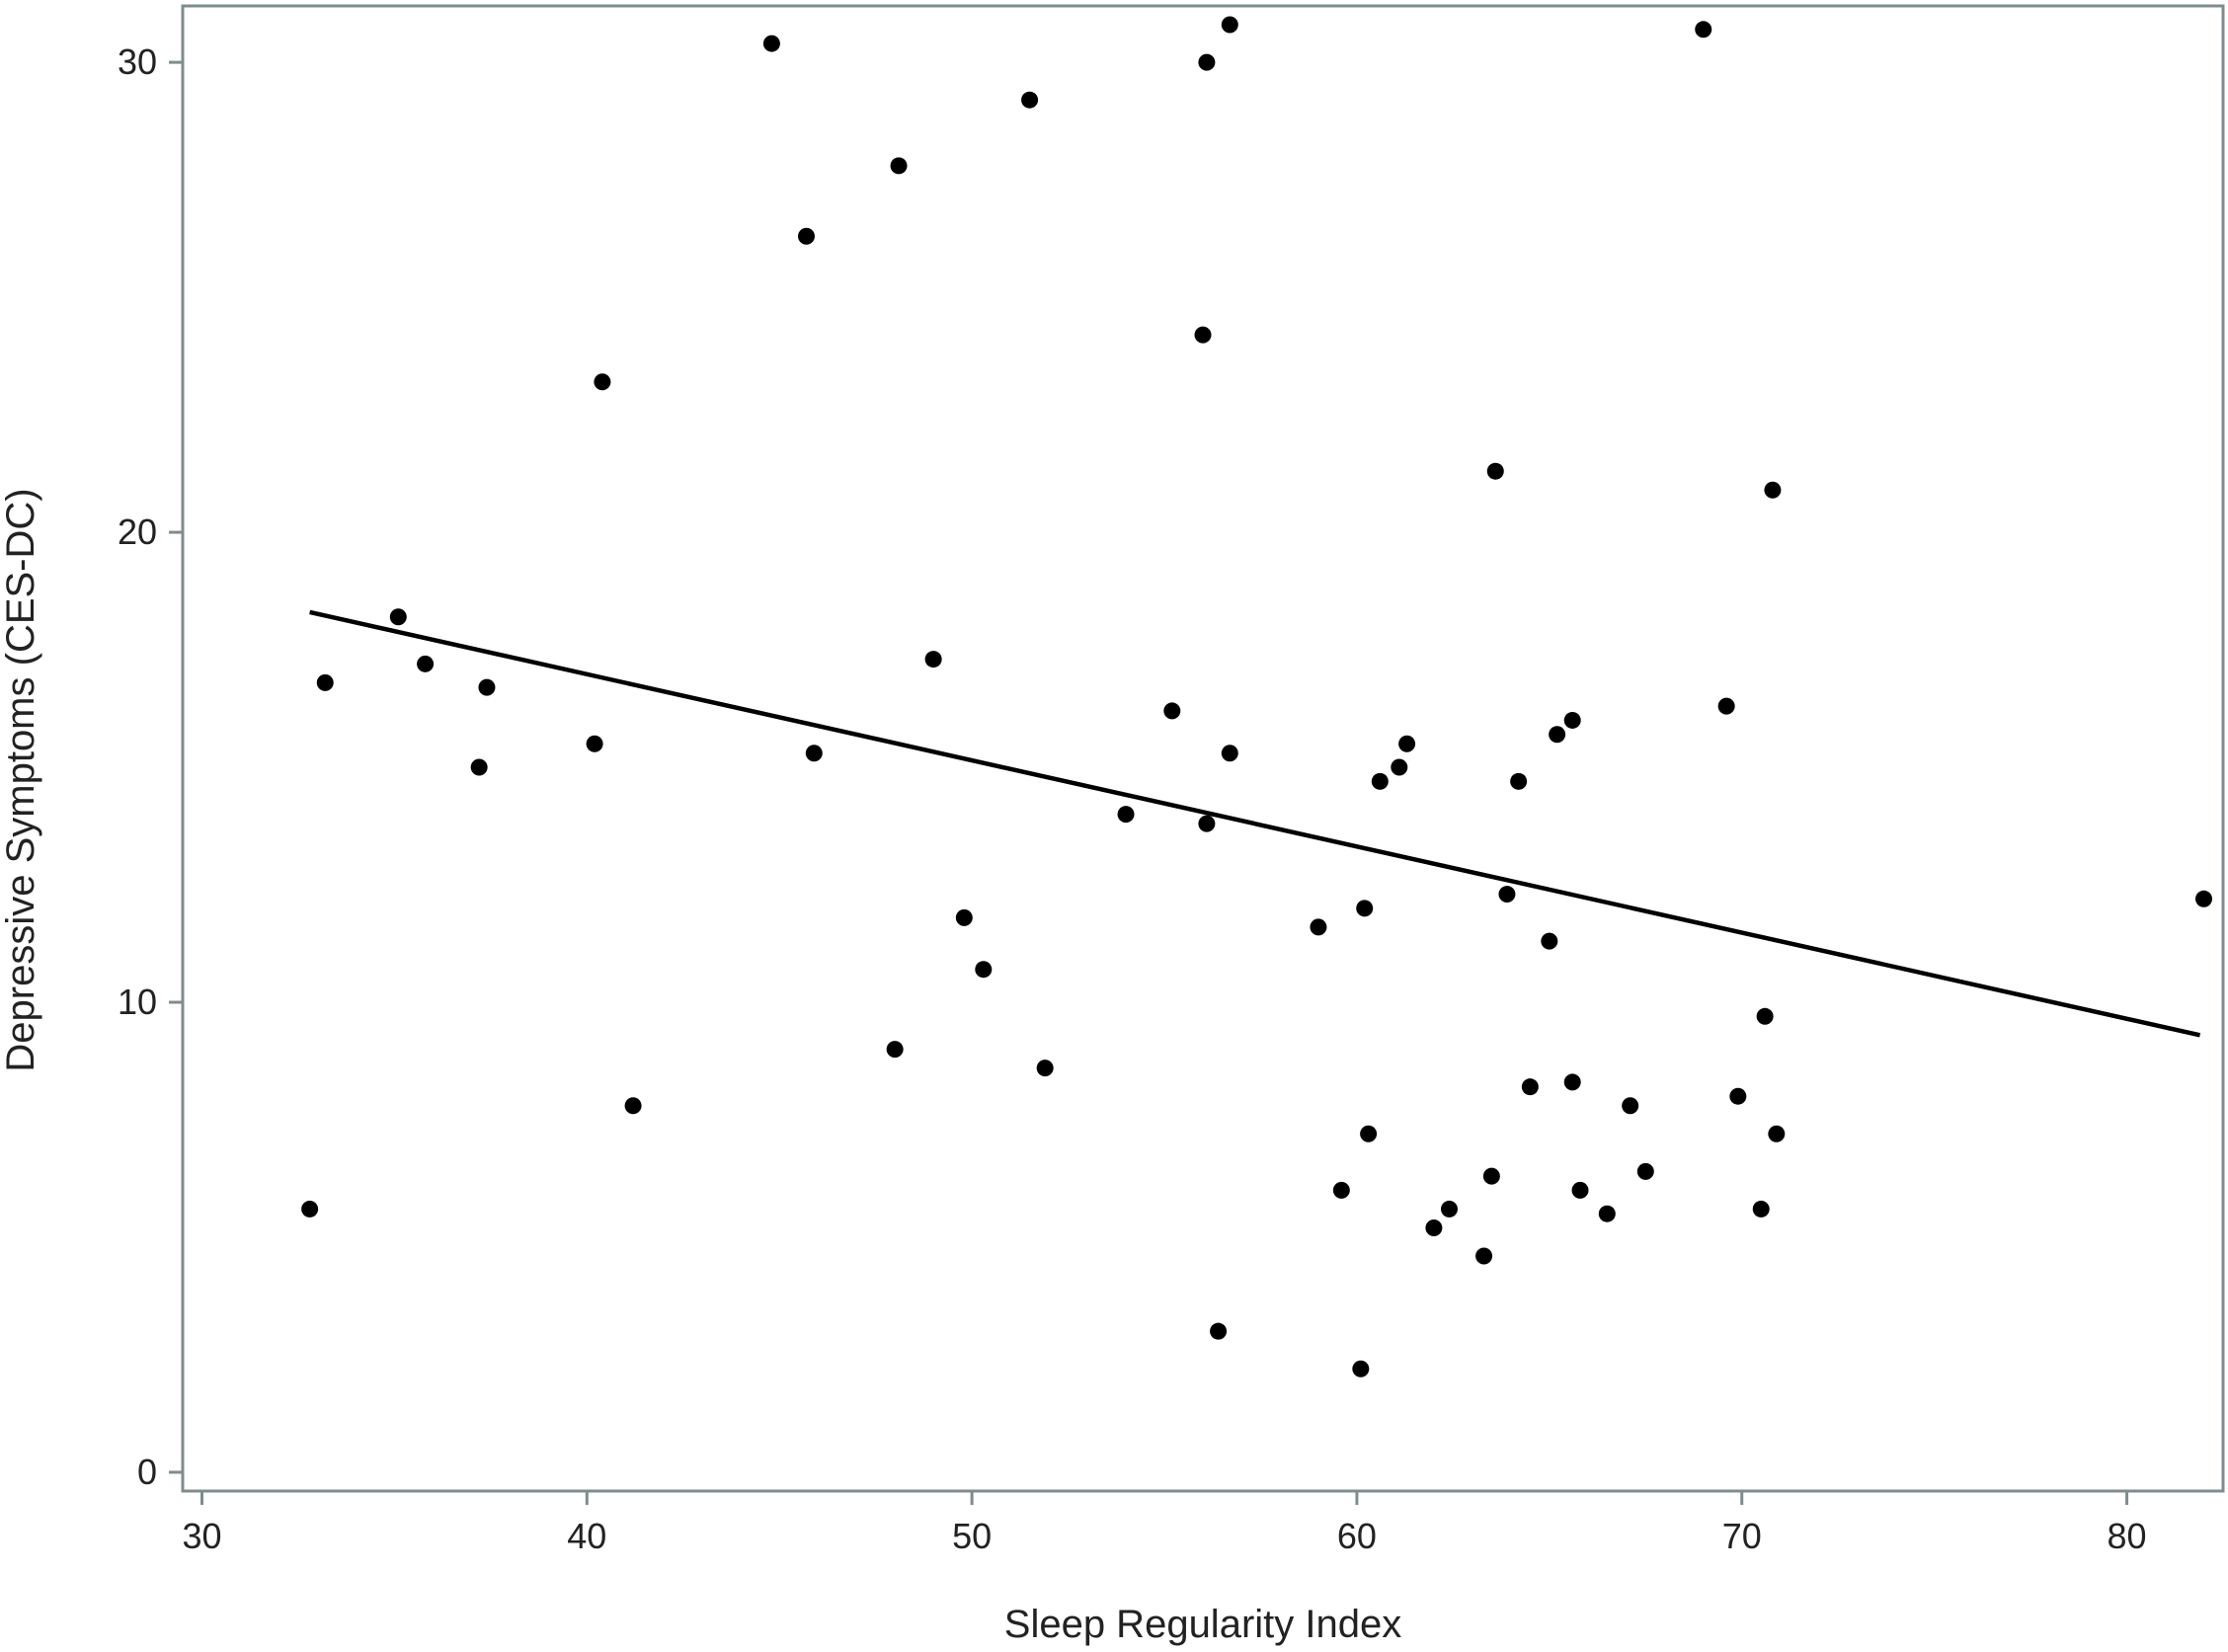 This screenshot has width=2228, height=1652. What do you see at coordinates (1357, 1536) in the screenshot?
I see `x-tick-label: 60` at bounding box center [1357, 1536].